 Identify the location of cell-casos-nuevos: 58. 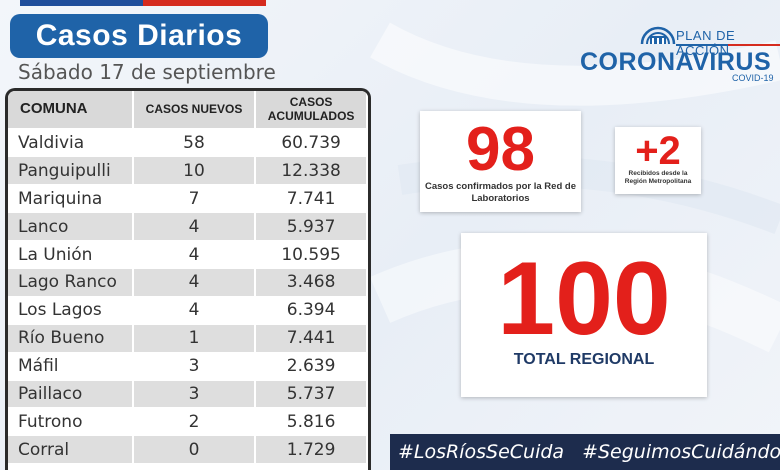
(194, 143).